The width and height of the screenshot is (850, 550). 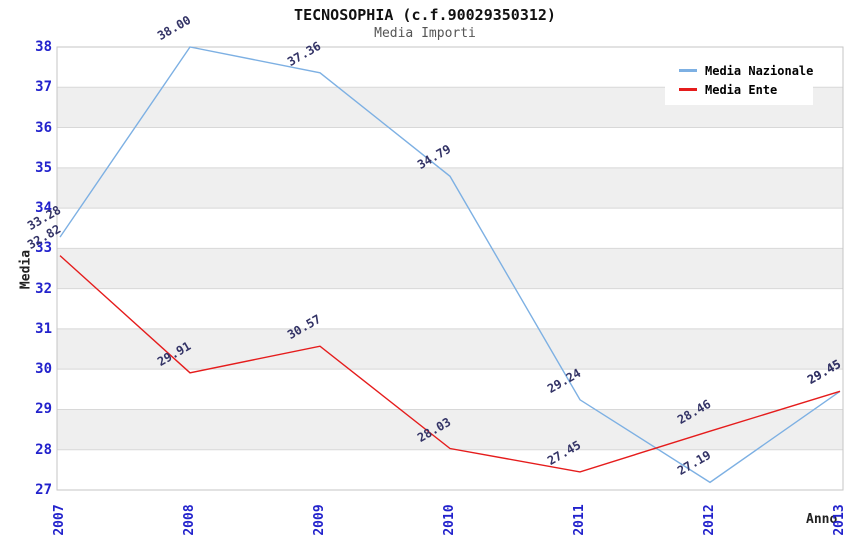 I want to click on legend: Media Nazionale Media Ente, so click(x=739, y=80).